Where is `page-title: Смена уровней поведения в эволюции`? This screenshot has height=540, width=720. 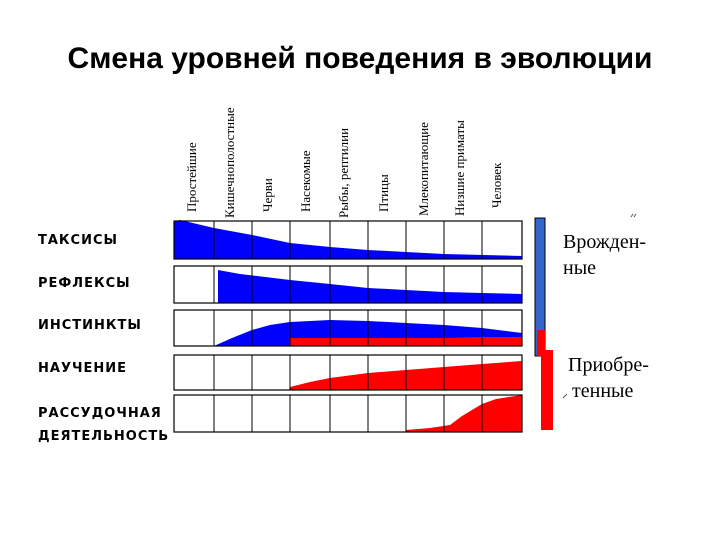 page-title: Смена уровней поведения в эволюции is located at coordinates (360, 58).